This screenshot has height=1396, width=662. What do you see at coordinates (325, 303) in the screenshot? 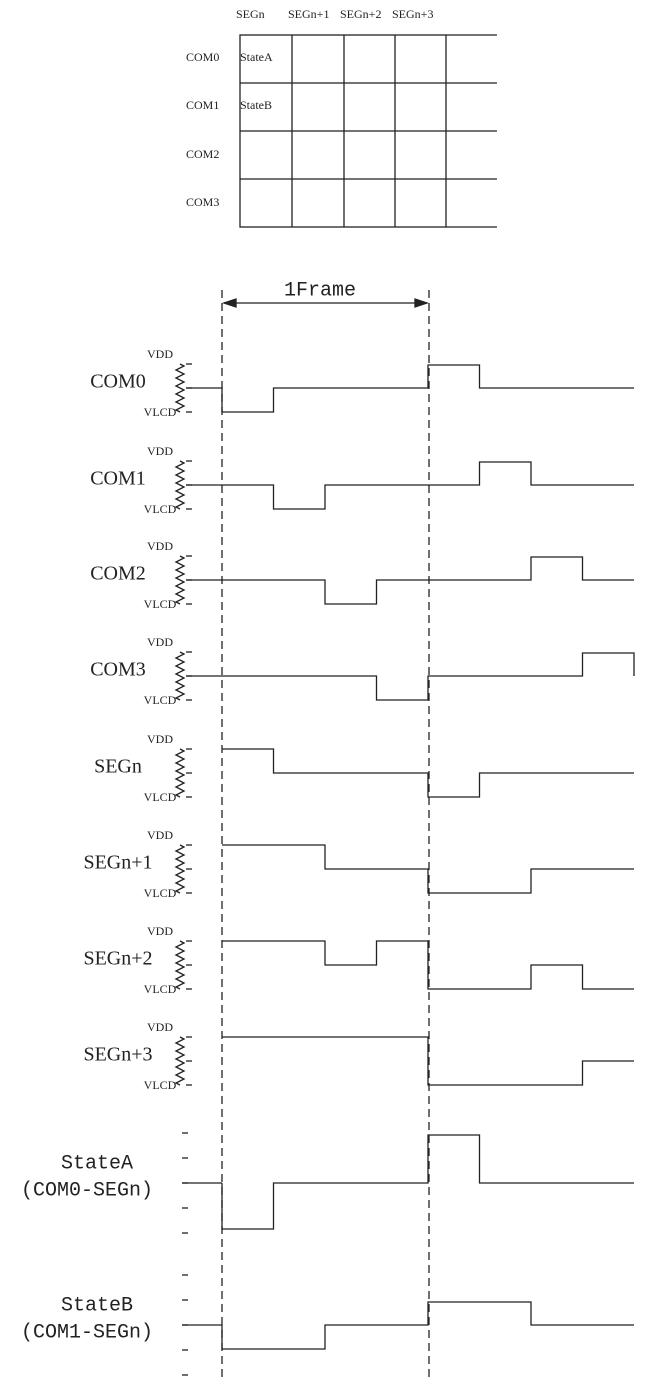
I see `arrow-head` at bounding box center [325, 303].